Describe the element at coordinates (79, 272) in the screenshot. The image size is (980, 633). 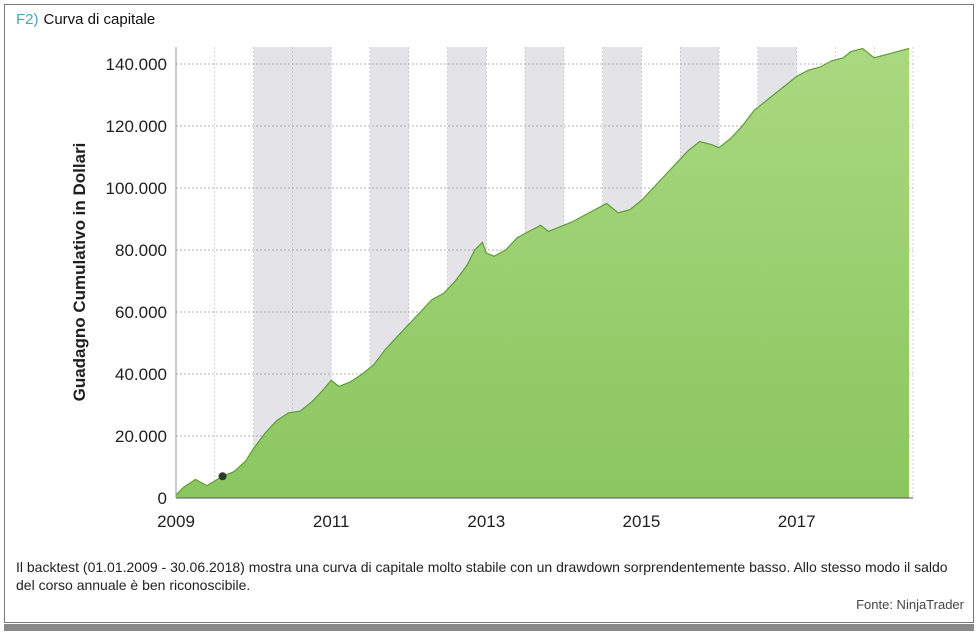
I see `y-axis-label: Guadagno Cumulativo in Dollari` at that location.